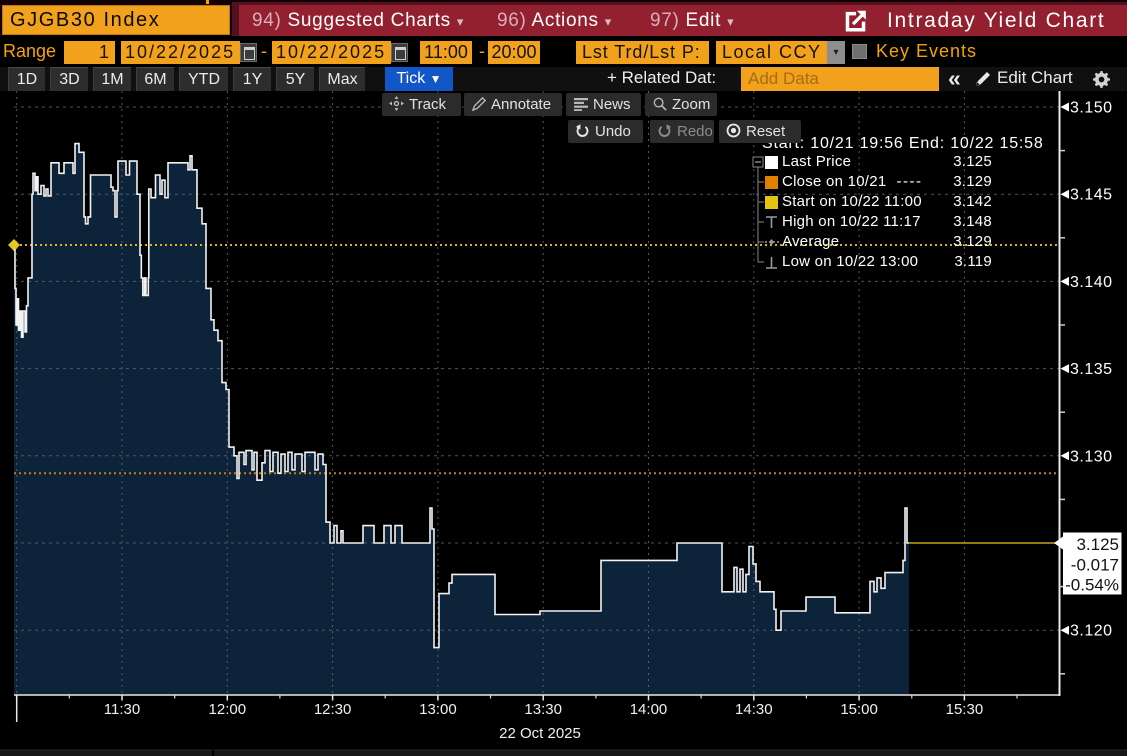 The image size is (1127, 756). I want to click on svg-text: 3.125, so click(1097, 544).